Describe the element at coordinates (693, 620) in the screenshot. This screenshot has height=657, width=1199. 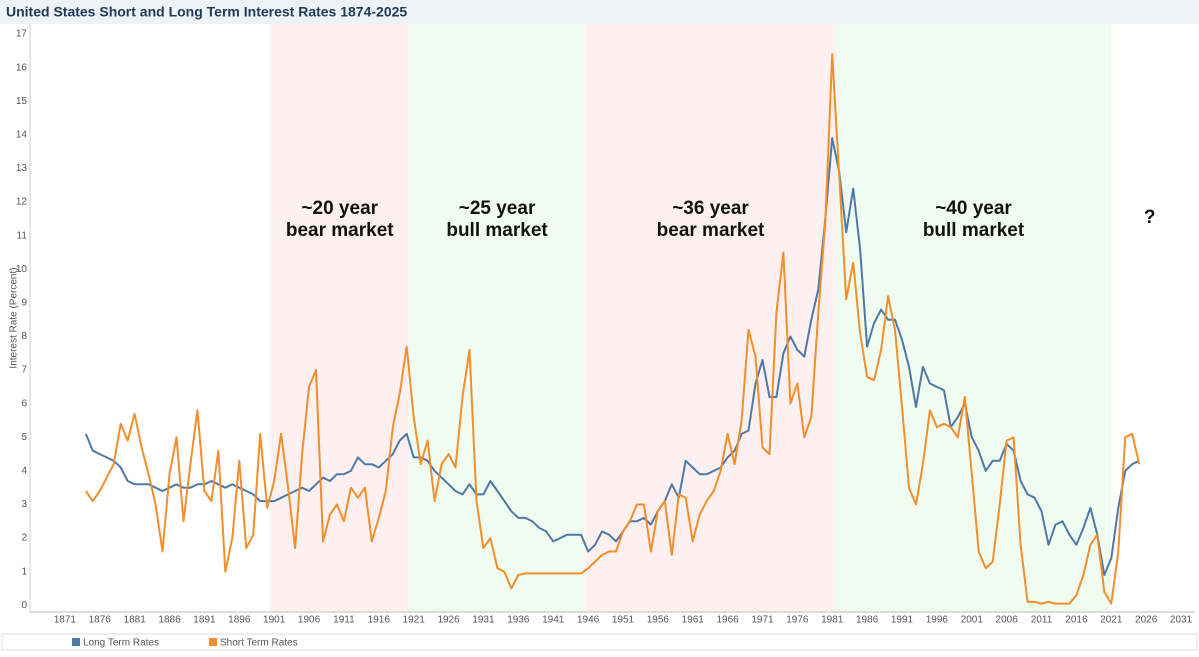
I see `x-tick-label: 1961` at that location.